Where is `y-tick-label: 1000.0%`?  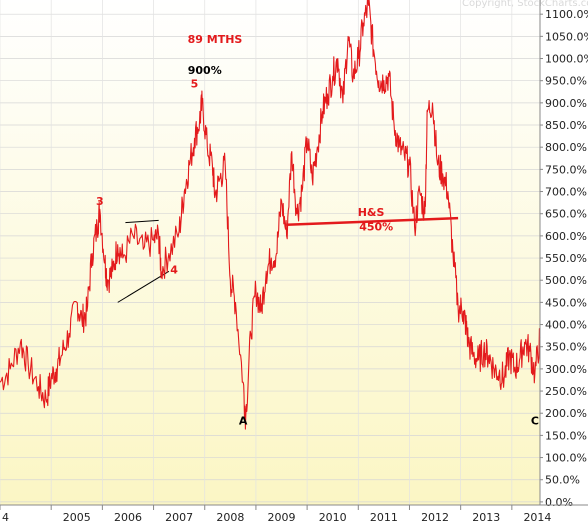
y-tick-label: 1000.0% is located at coordinates (566, 59).